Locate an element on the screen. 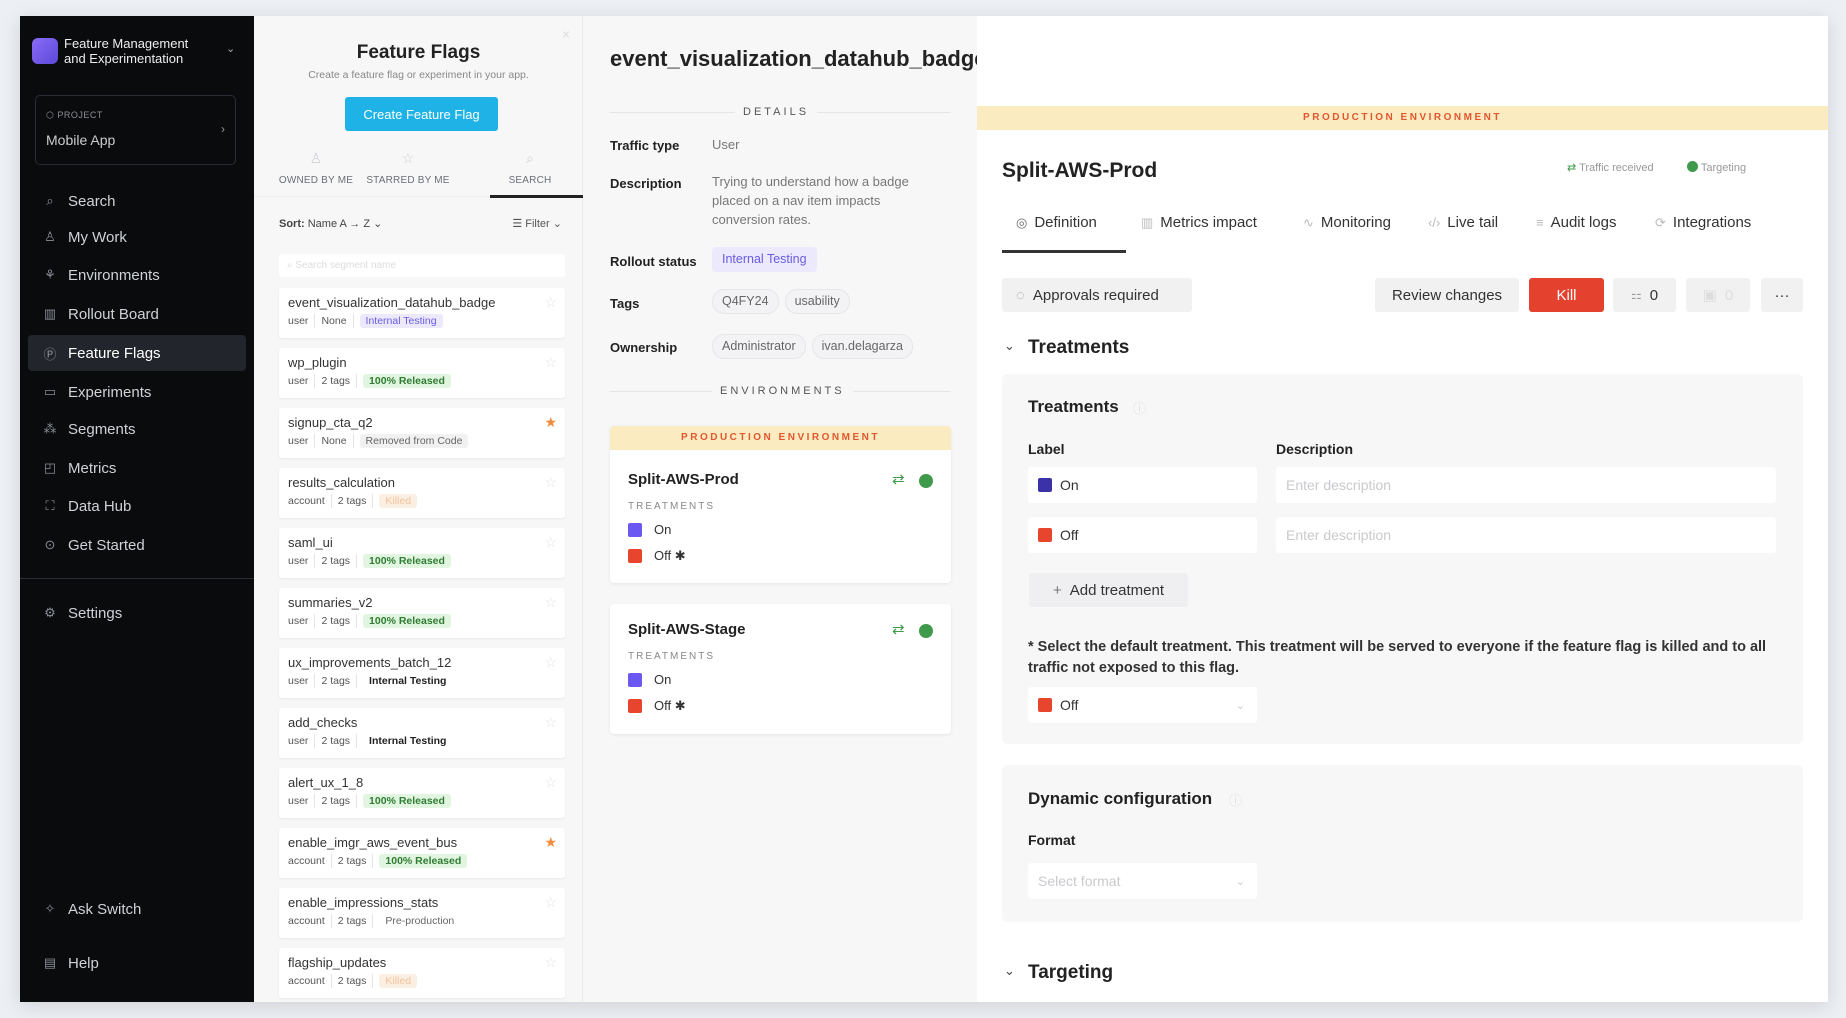 This screenshot has width=1846, height=1018. format-select: Select format ⌄ is located at coordinates (1142, 881).